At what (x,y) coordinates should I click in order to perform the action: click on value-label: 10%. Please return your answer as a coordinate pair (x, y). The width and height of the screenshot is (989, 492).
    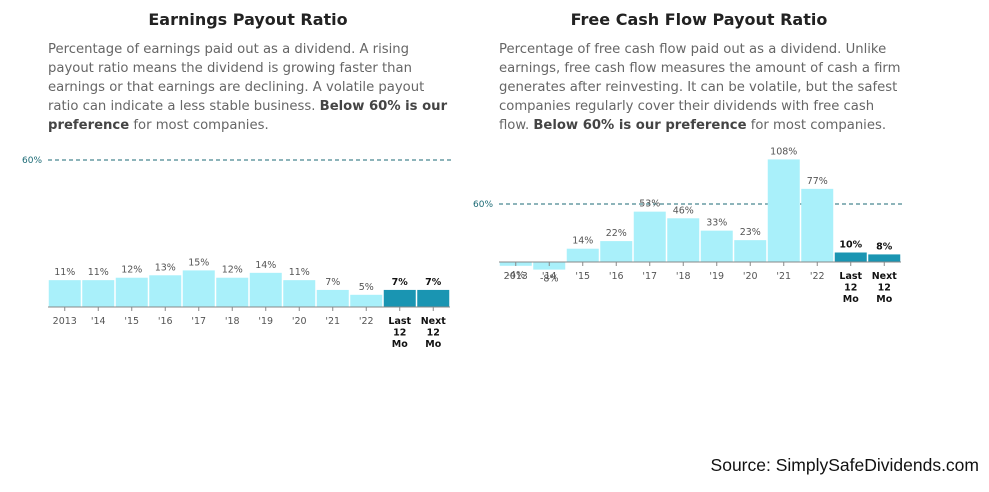
    Looking at the image, I should click on (850, 245).